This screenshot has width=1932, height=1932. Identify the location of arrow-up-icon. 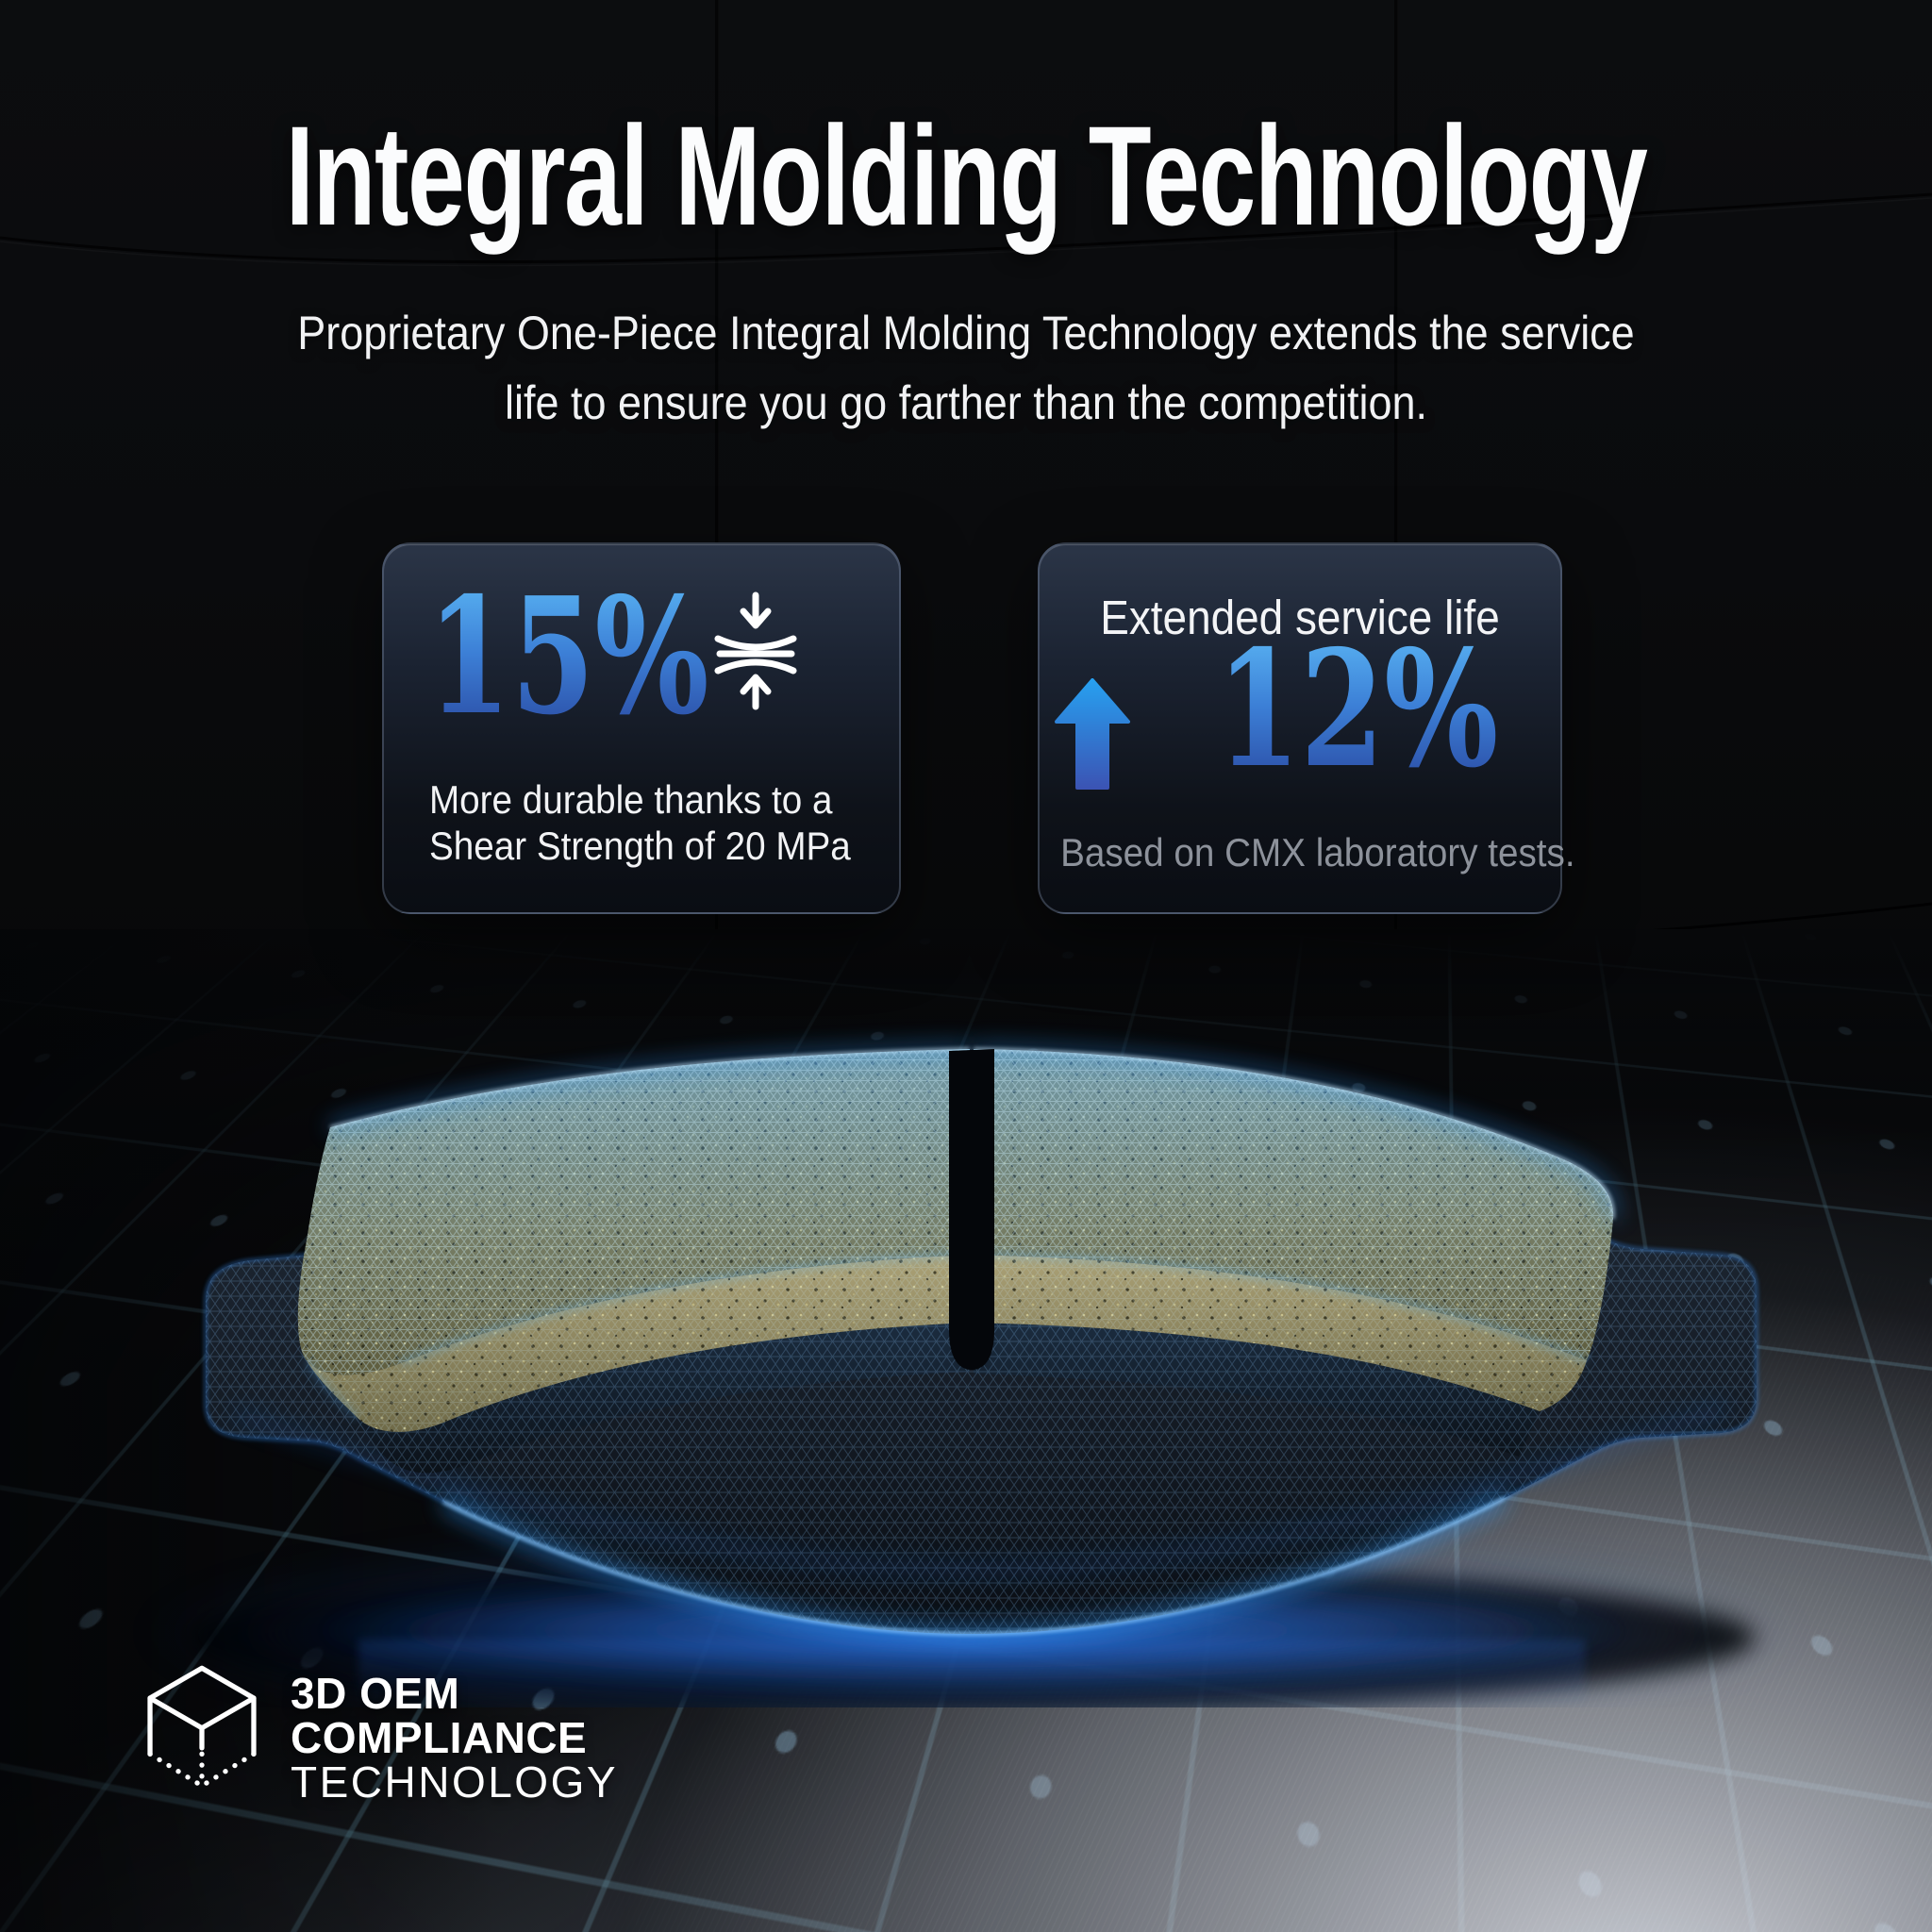
(1092, 734).